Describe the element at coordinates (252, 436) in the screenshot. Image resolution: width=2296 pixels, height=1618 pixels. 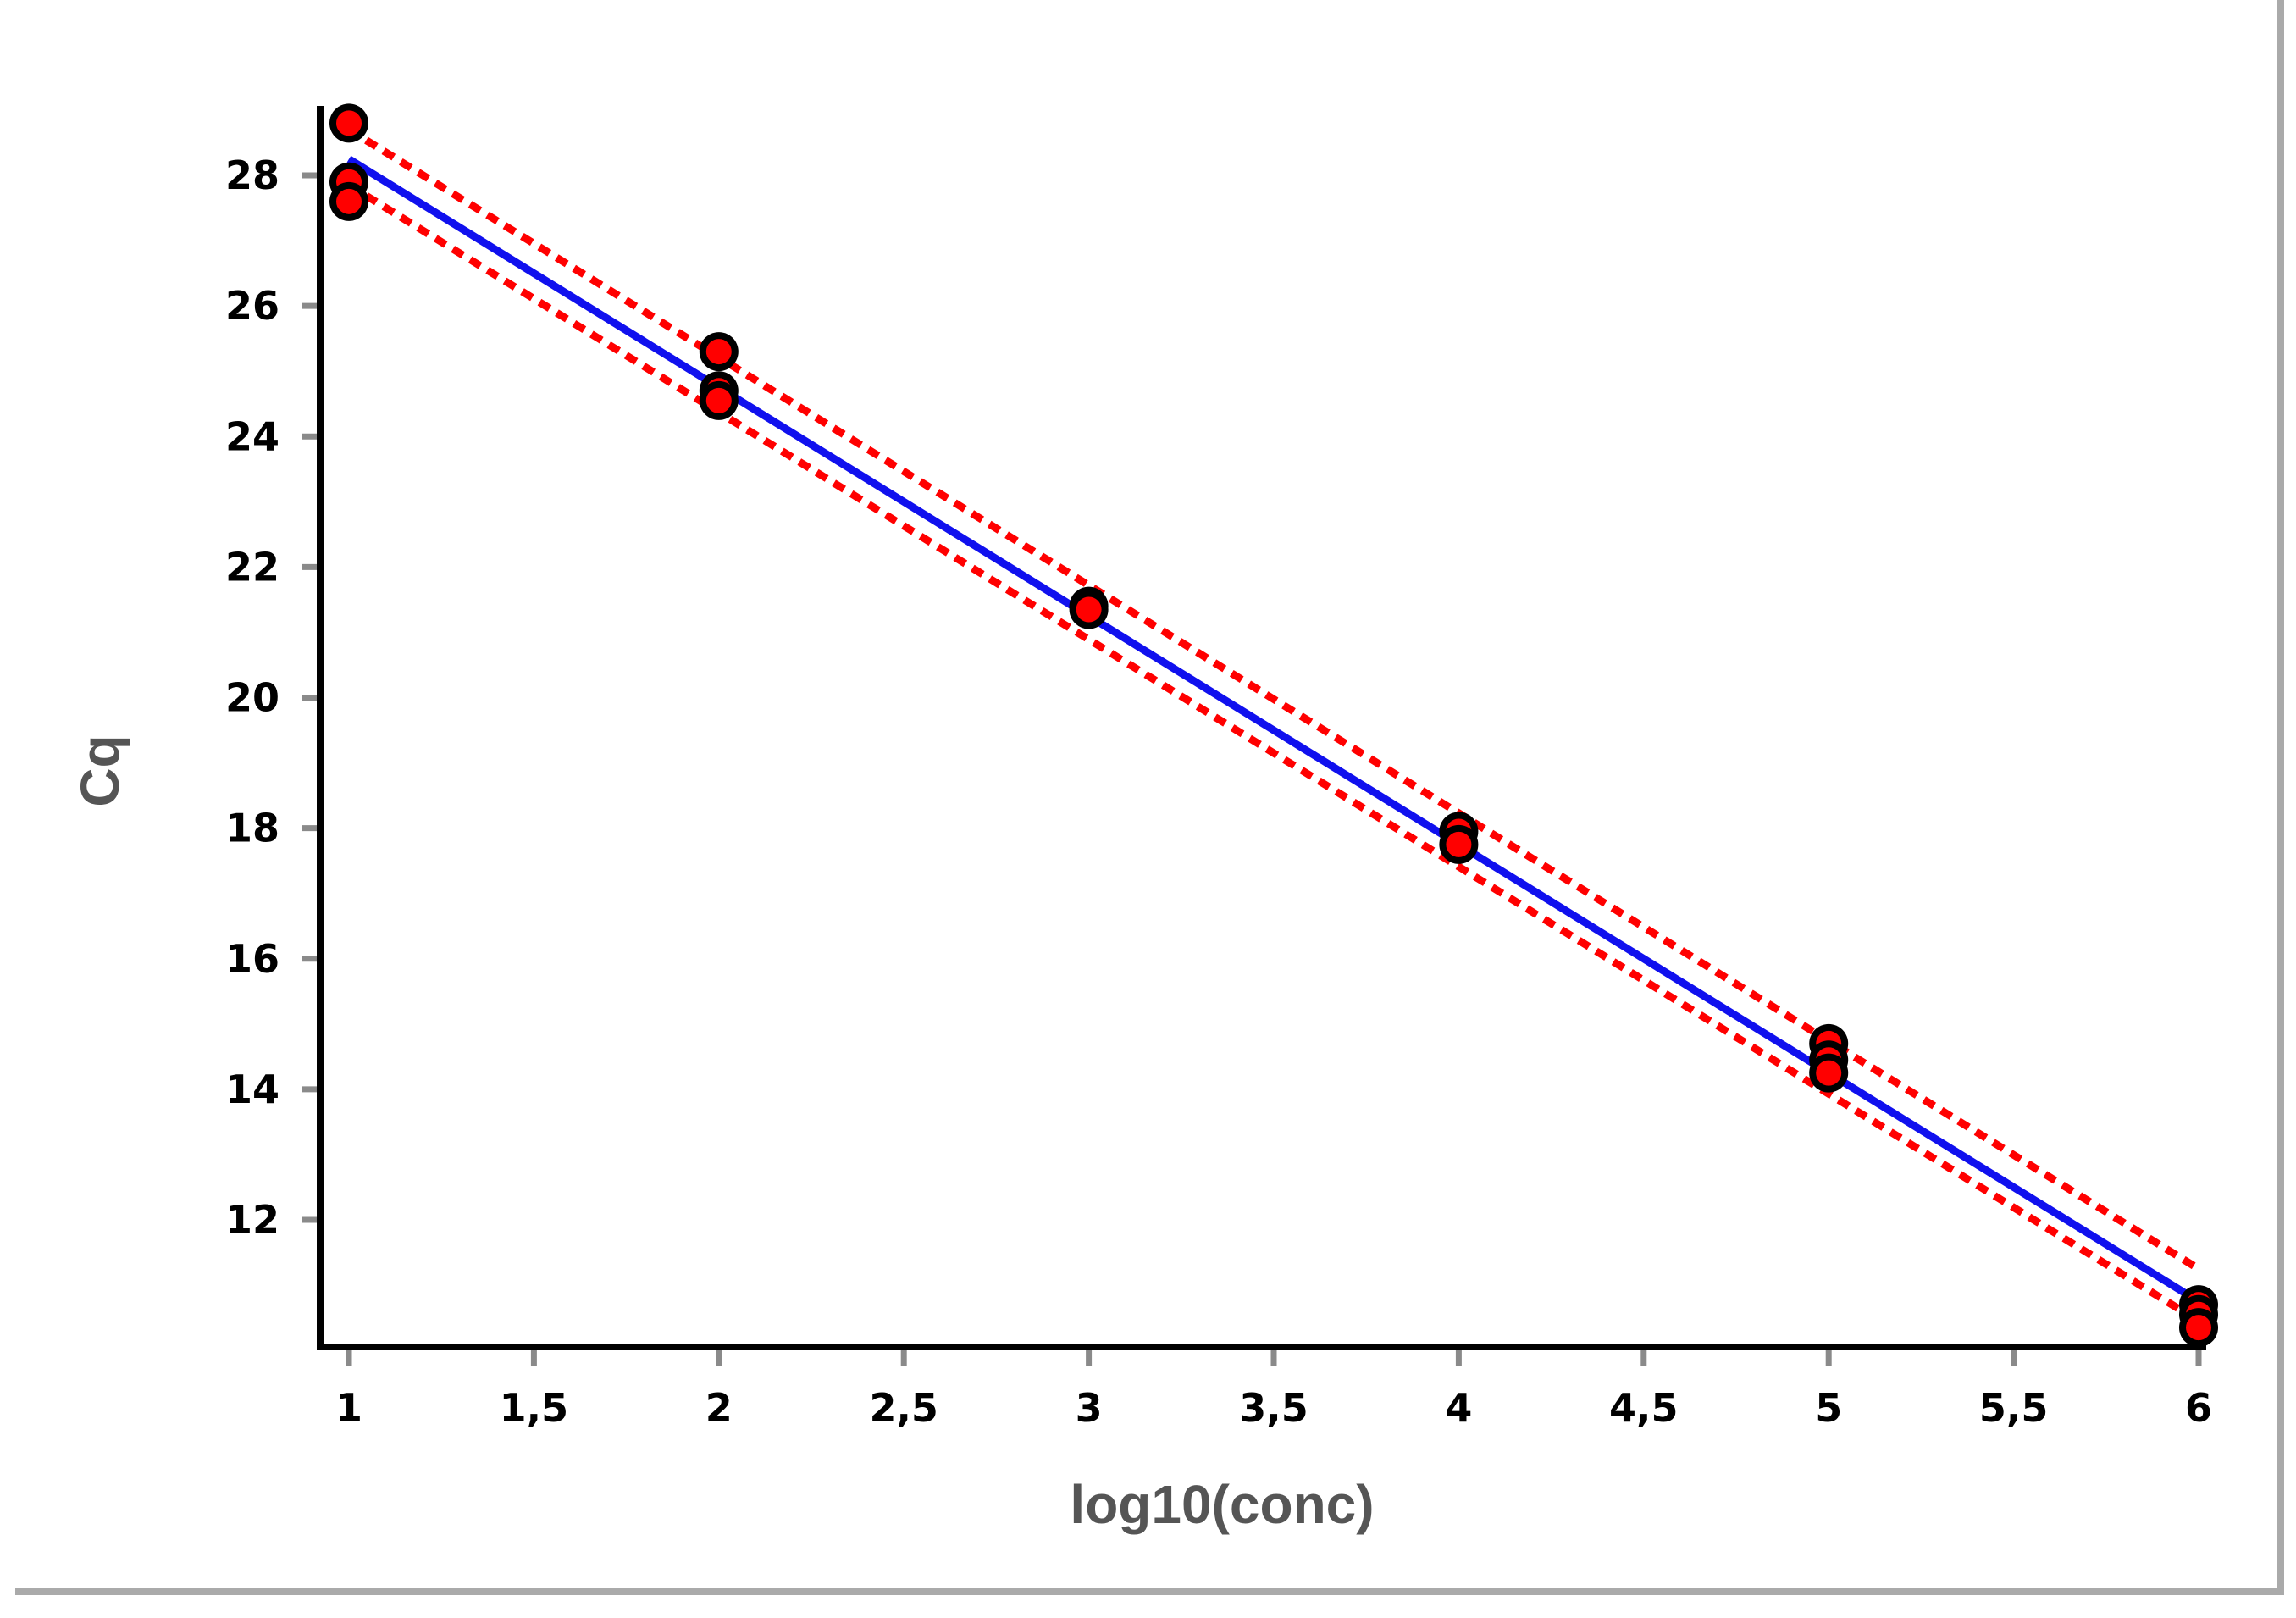
I see `y-tick-label: 24` at that location.